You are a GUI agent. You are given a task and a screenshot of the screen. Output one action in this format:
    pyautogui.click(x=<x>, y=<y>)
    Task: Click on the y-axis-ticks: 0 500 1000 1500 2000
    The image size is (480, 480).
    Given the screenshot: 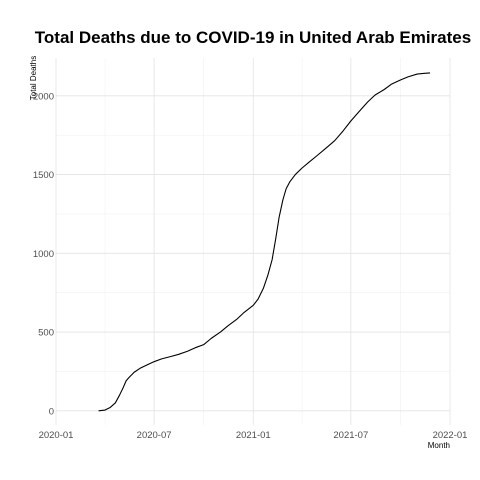 What is the action you would take?
    pyautogui.click(x=43, y=254)
    